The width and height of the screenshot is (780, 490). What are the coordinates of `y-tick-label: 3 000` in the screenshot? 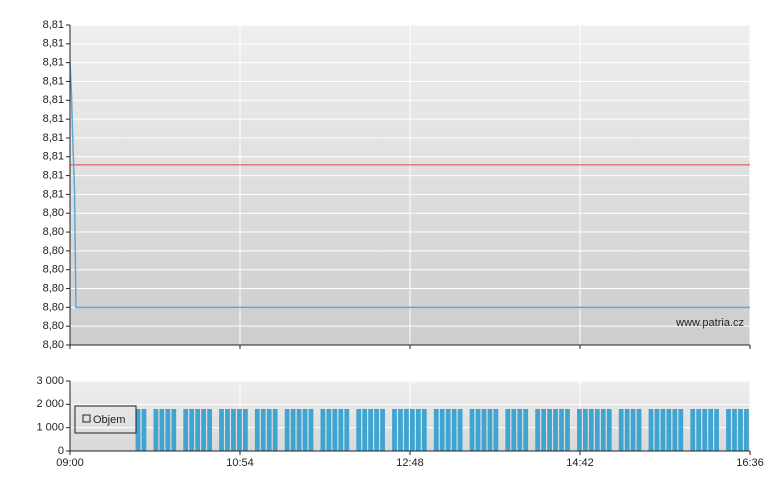 It's located at (50, 381).